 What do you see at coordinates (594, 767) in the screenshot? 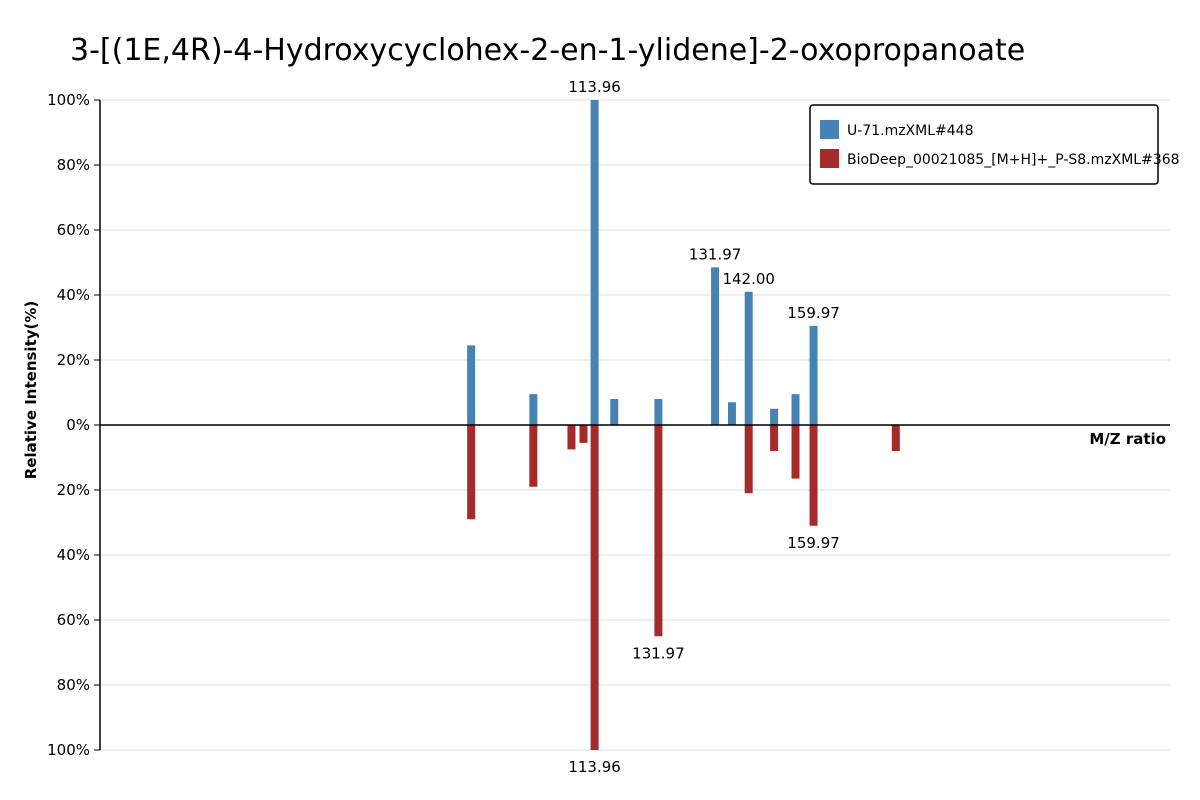
I see `reference-peak-label: 113.96` at bounding box center [594, 767].